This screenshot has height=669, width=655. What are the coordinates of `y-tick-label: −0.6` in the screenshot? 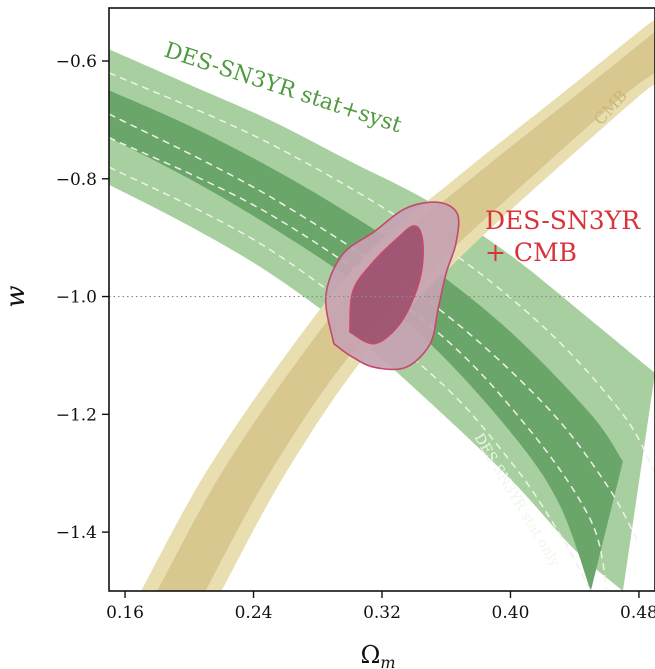 It's located at (76, 62).